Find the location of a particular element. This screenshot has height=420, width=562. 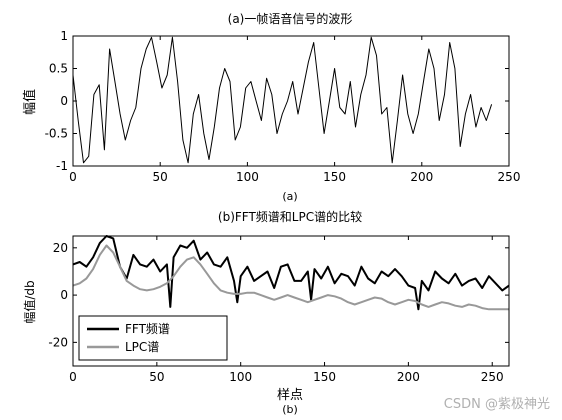

x-tick-label-0-0: 0 is located at coordinates (73, 177).